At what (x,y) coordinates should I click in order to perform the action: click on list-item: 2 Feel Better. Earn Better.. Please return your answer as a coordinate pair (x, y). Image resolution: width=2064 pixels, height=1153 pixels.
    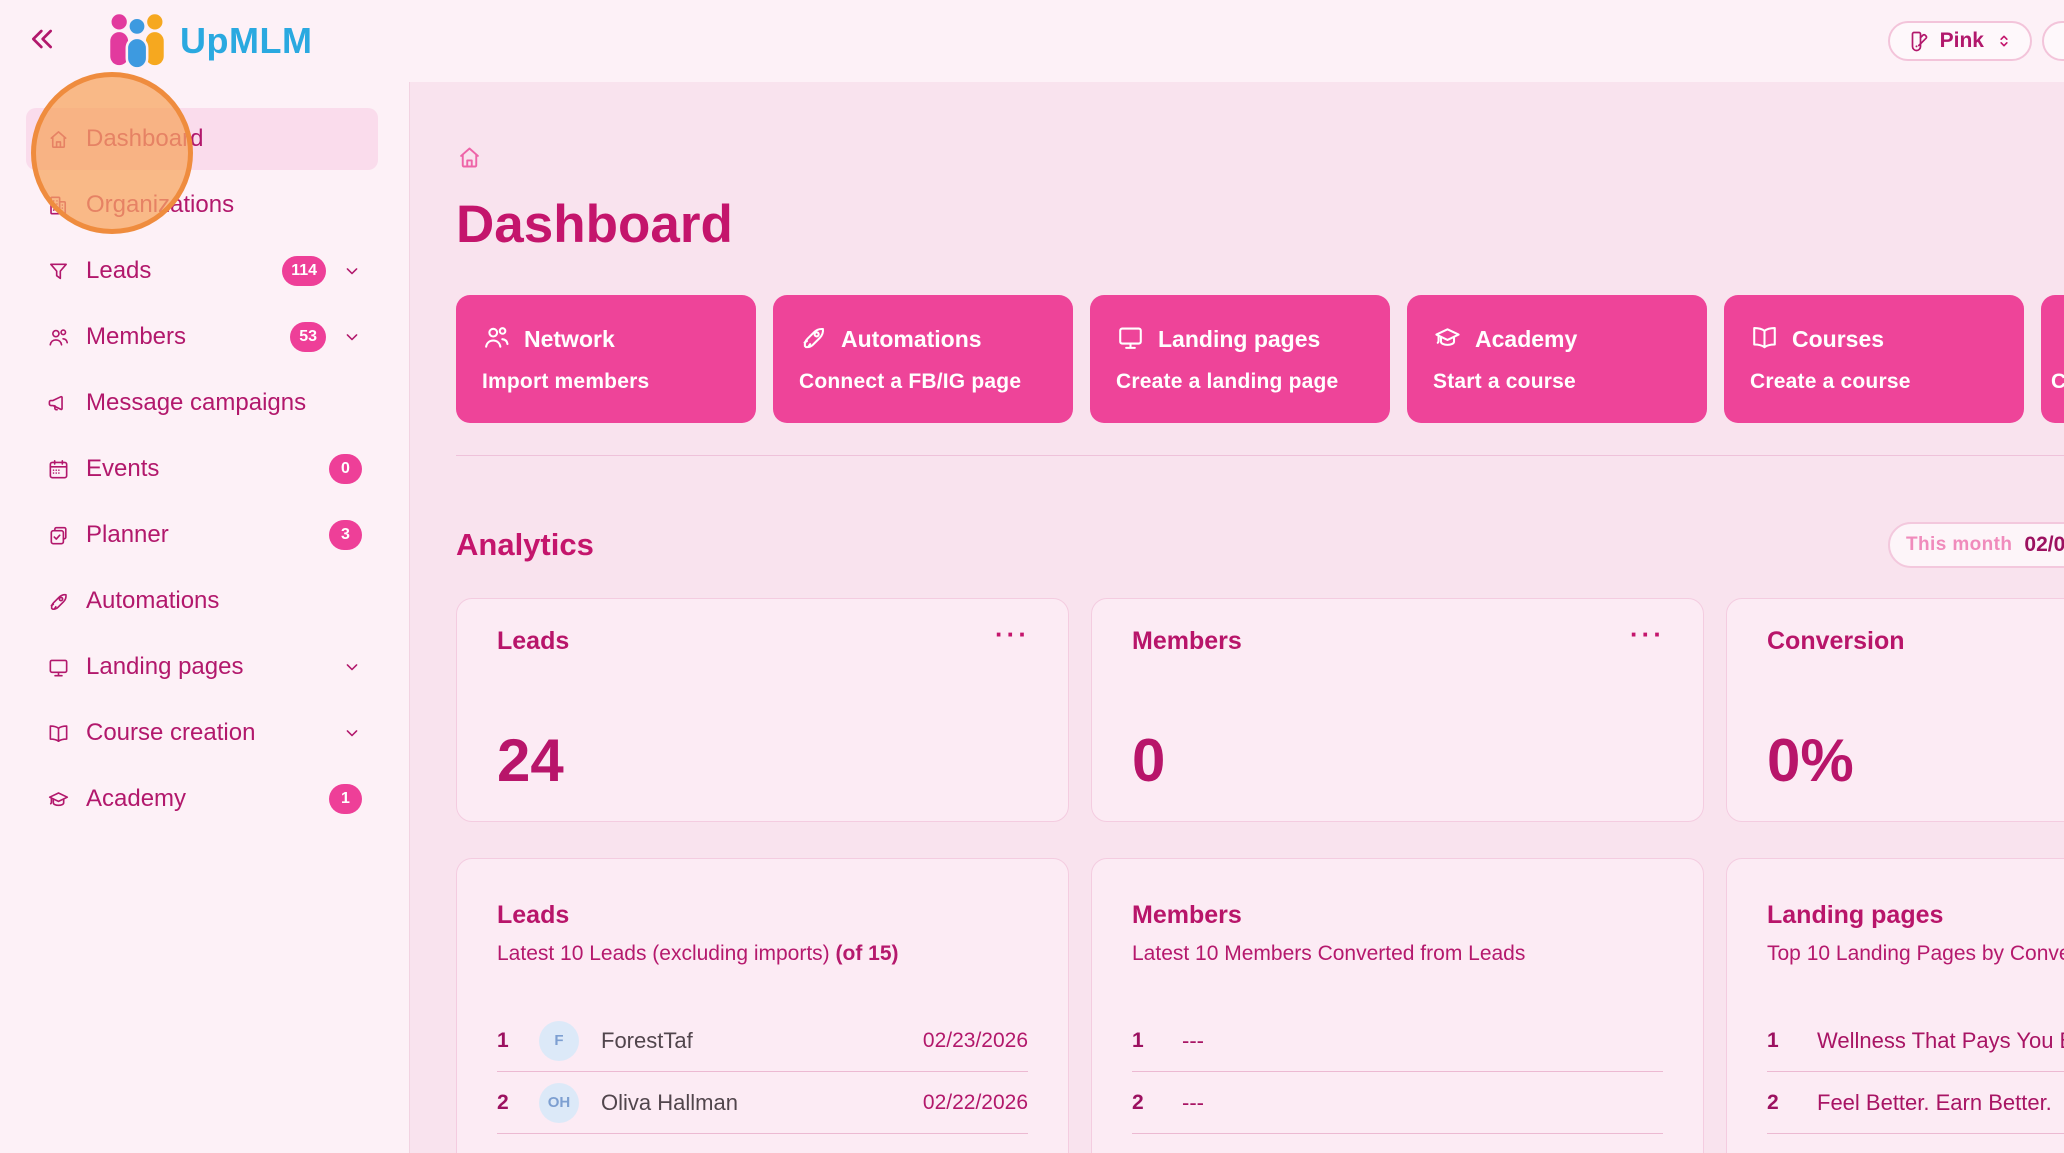
    Looking at the image, I should click on (1915, 1103).